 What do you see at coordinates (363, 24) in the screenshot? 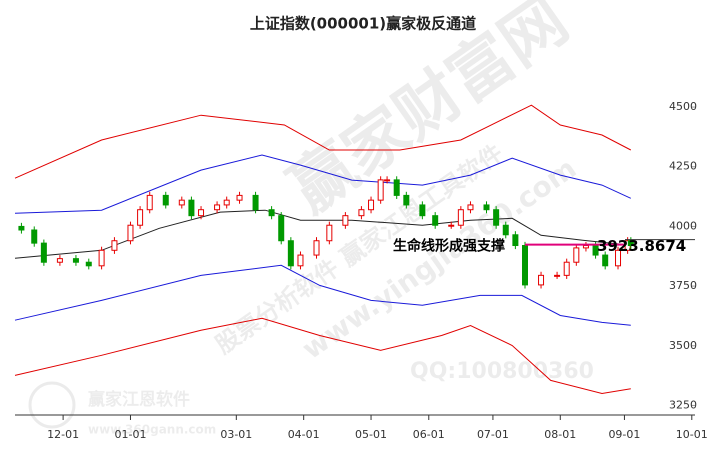
I see `chart-title: 上证指数(000001)赢家极反通道` at bounding box center [363, 24].